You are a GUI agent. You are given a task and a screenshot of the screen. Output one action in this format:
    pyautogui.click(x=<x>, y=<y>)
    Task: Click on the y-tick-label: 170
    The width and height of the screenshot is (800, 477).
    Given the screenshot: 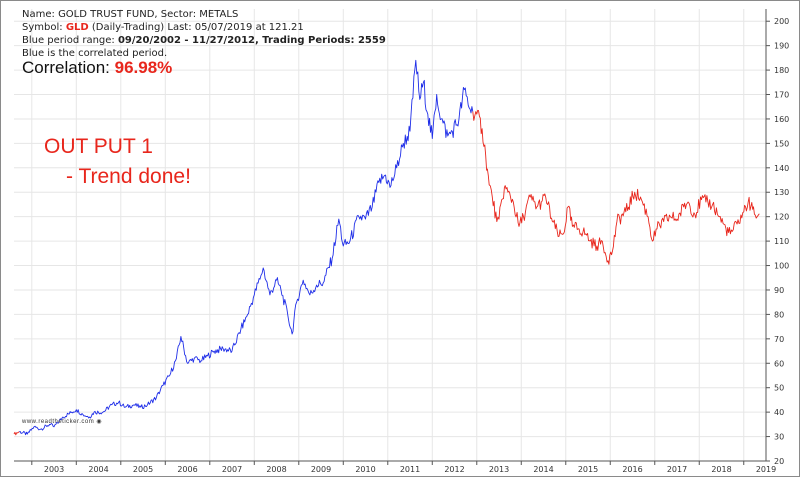 What is the action you would take?
    pyautogui.click(x=781, y=95)
    